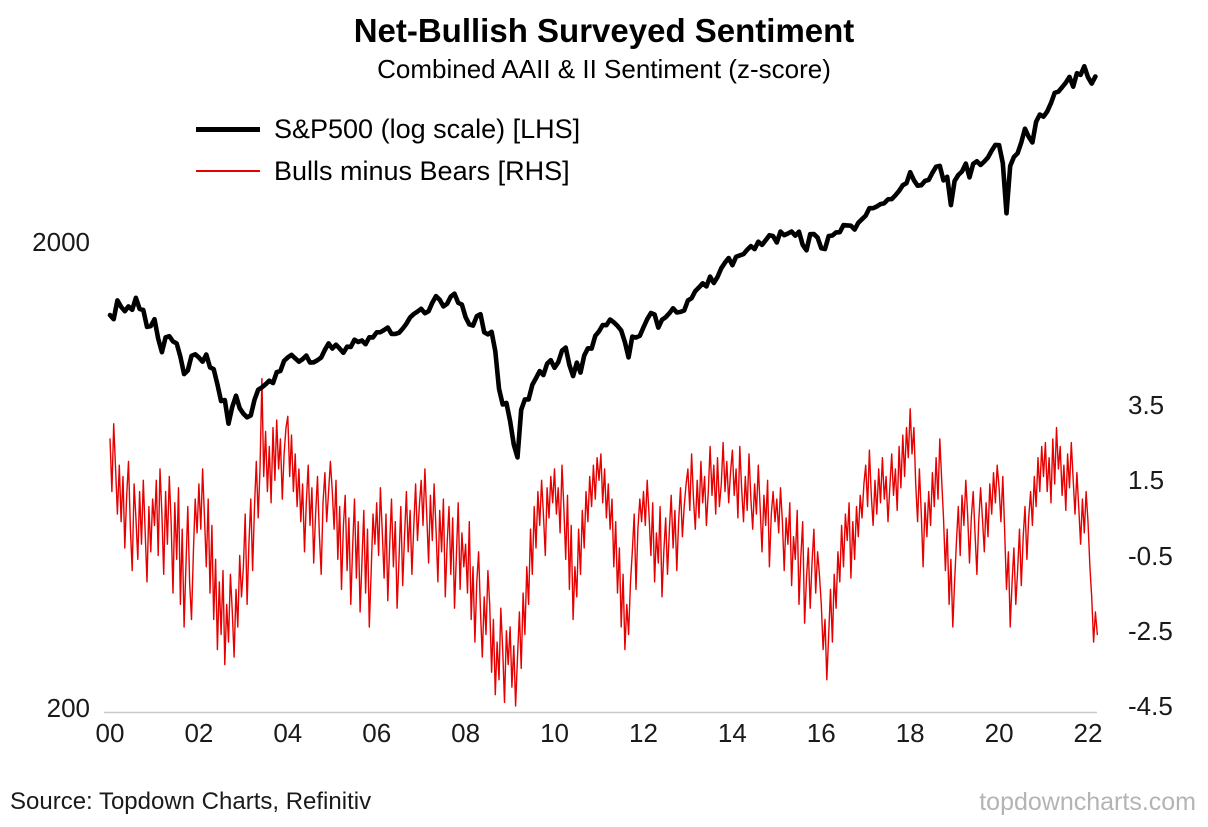 This screenshot has width=1208, height=827. I want to click on x-axis-tick-label: 14, so click(732, 733).